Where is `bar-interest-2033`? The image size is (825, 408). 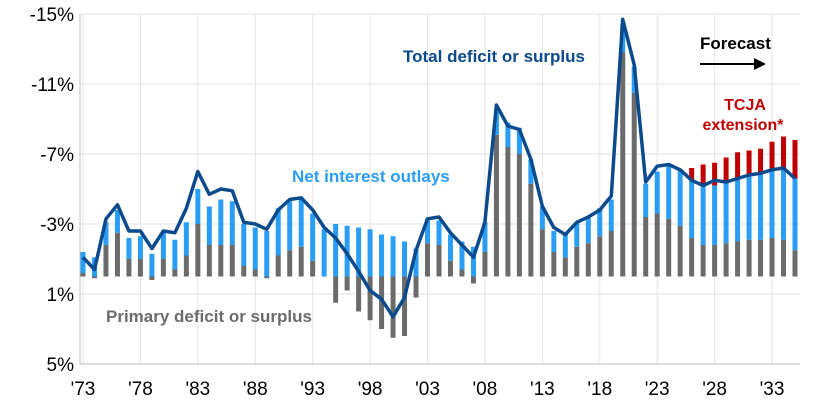
bar-interest-2033 is located at coordinates (772, 203).